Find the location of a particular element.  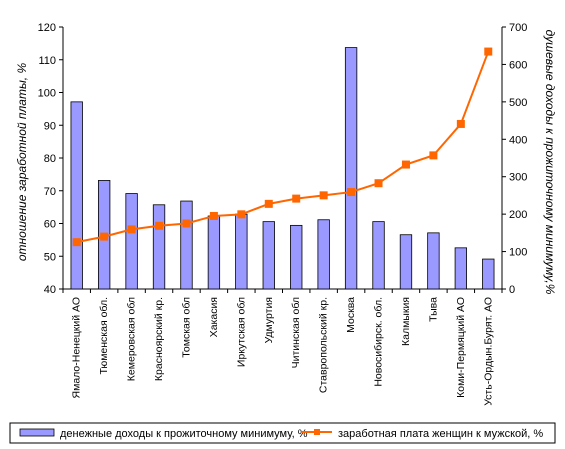

legend-line-marker is located at coordinates (317, 432).